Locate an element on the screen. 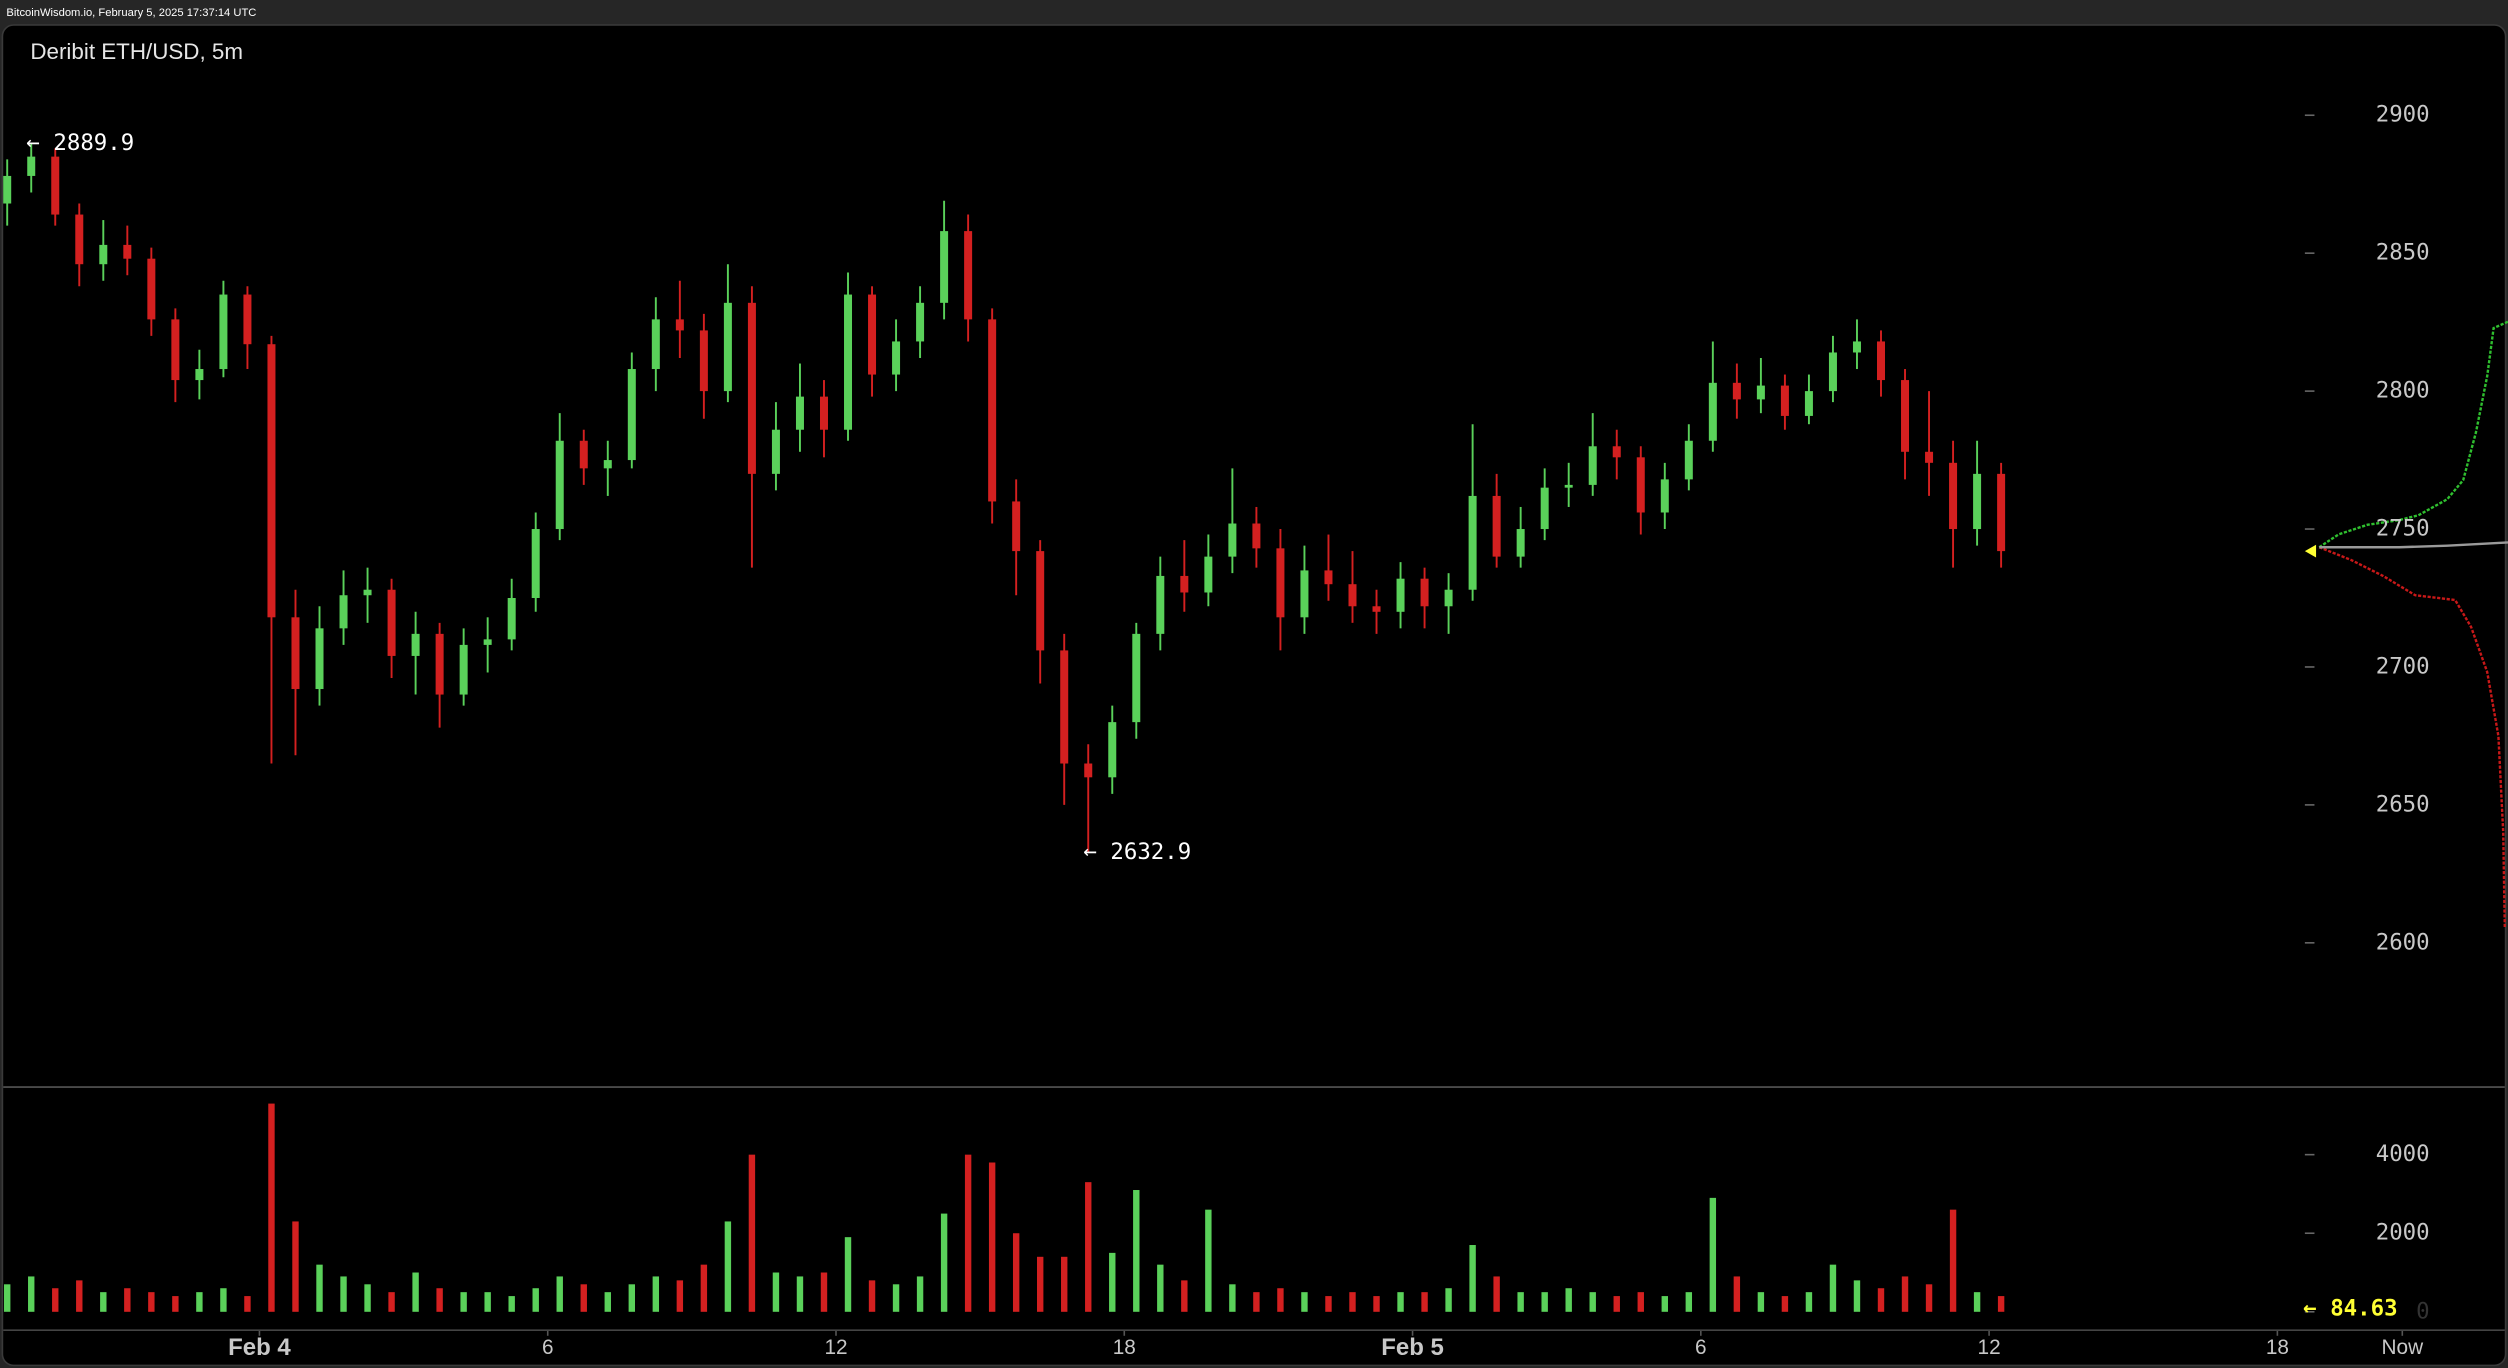 This screenshot has width=2508, height=1368. volume-tick-label: 4000 is located at coordinates (2403, 1154).